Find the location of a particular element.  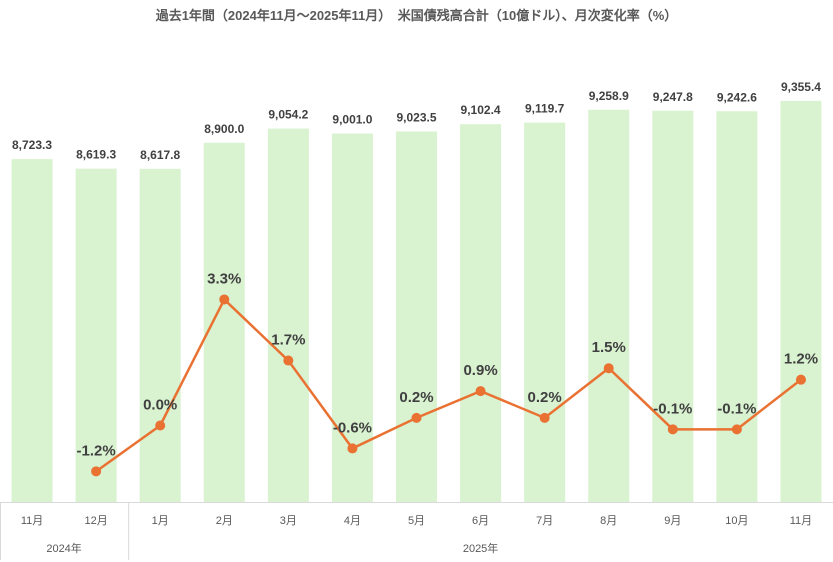

point-value-label: 3.3% is located at coordinates (224, 278).